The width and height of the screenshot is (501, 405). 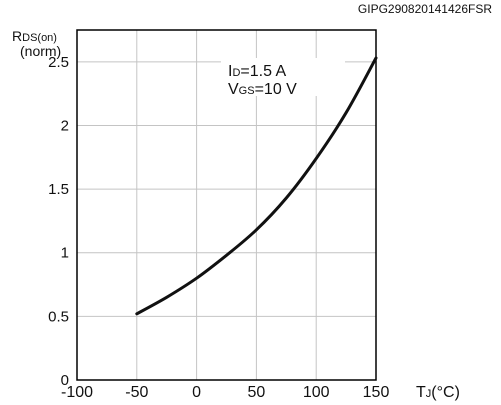 What do you see at coordinates (77, 392) in the screenshot?
I see `x-tick-label: -100` at bounding box center [77, 392].